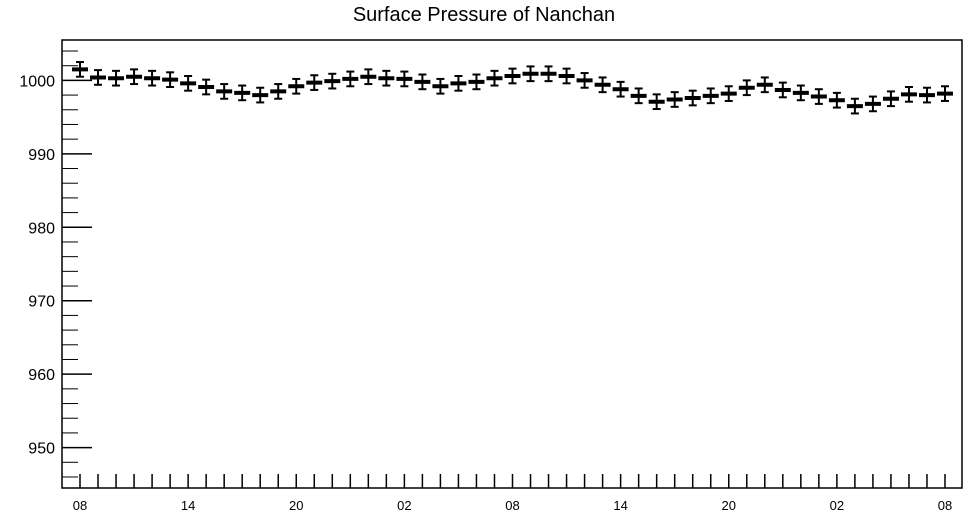  Describe the element at coordinates (484, 15) in the screenshot. I see `chart-title: Surface Pressure of Nanchan` at that location.